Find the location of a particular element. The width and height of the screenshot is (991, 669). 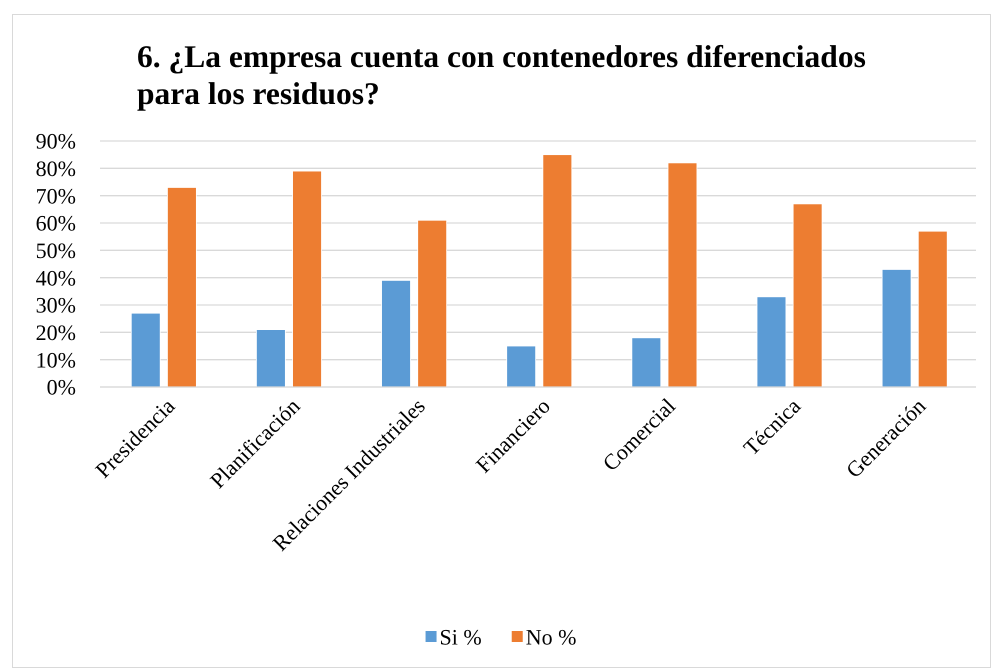

y-tick-label: 30% is located at coordinates (56, 305).